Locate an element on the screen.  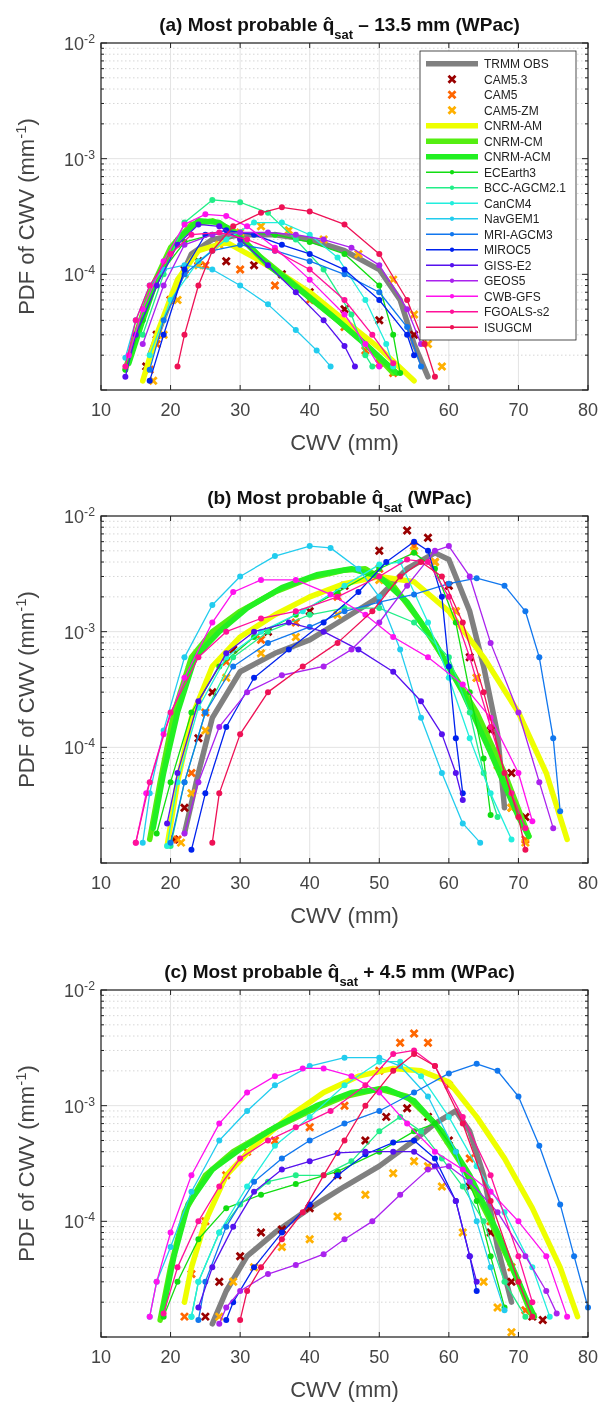
legend-label: BCC-AGCM2.1 is located at coordinates (525, 188).